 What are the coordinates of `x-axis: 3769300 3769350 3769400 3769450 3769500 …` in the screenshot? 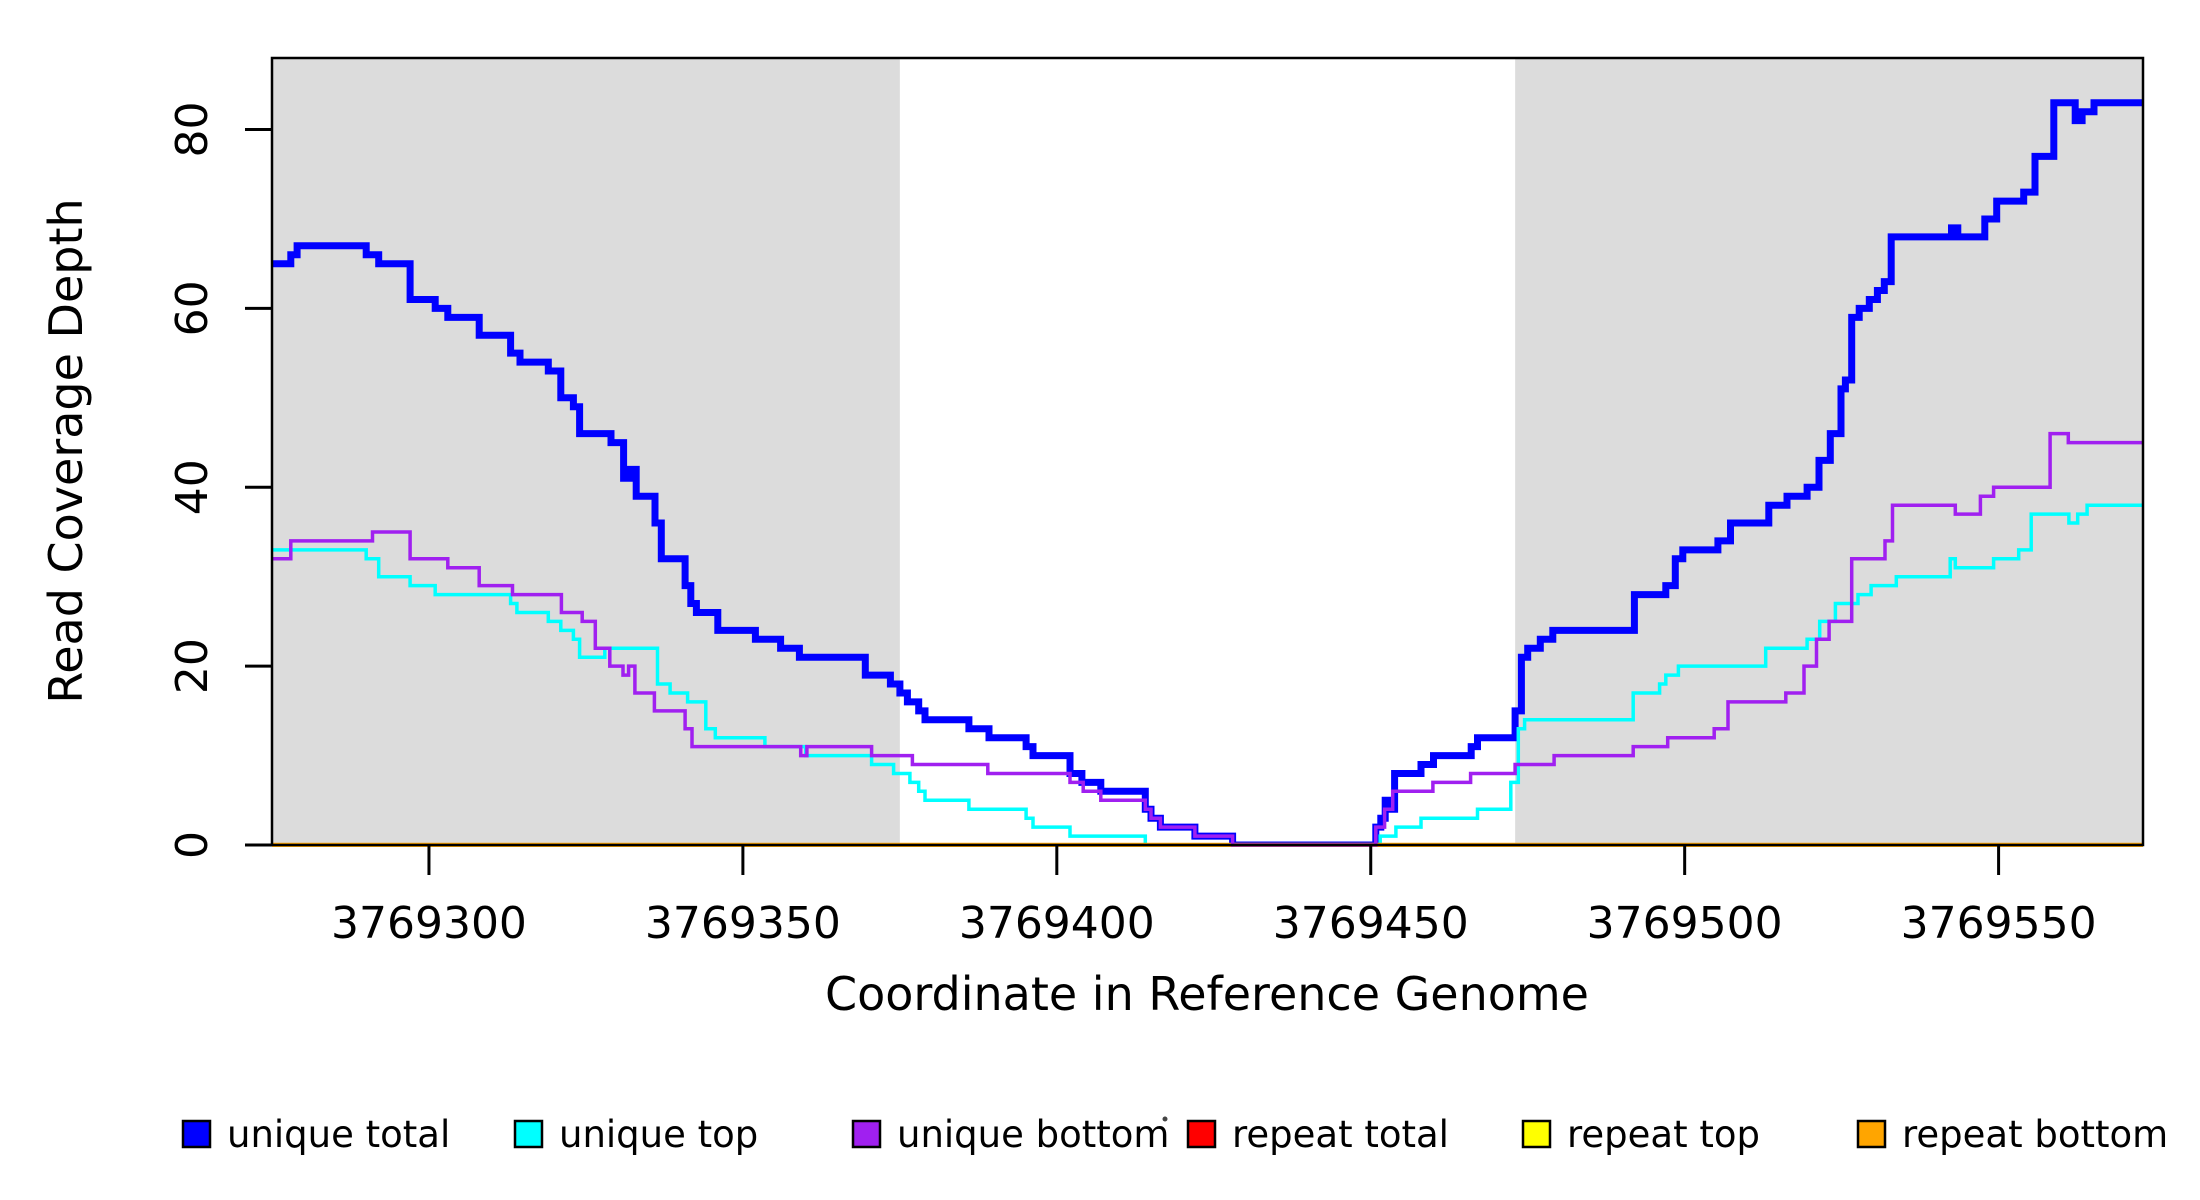 It's located at (1214, 933).